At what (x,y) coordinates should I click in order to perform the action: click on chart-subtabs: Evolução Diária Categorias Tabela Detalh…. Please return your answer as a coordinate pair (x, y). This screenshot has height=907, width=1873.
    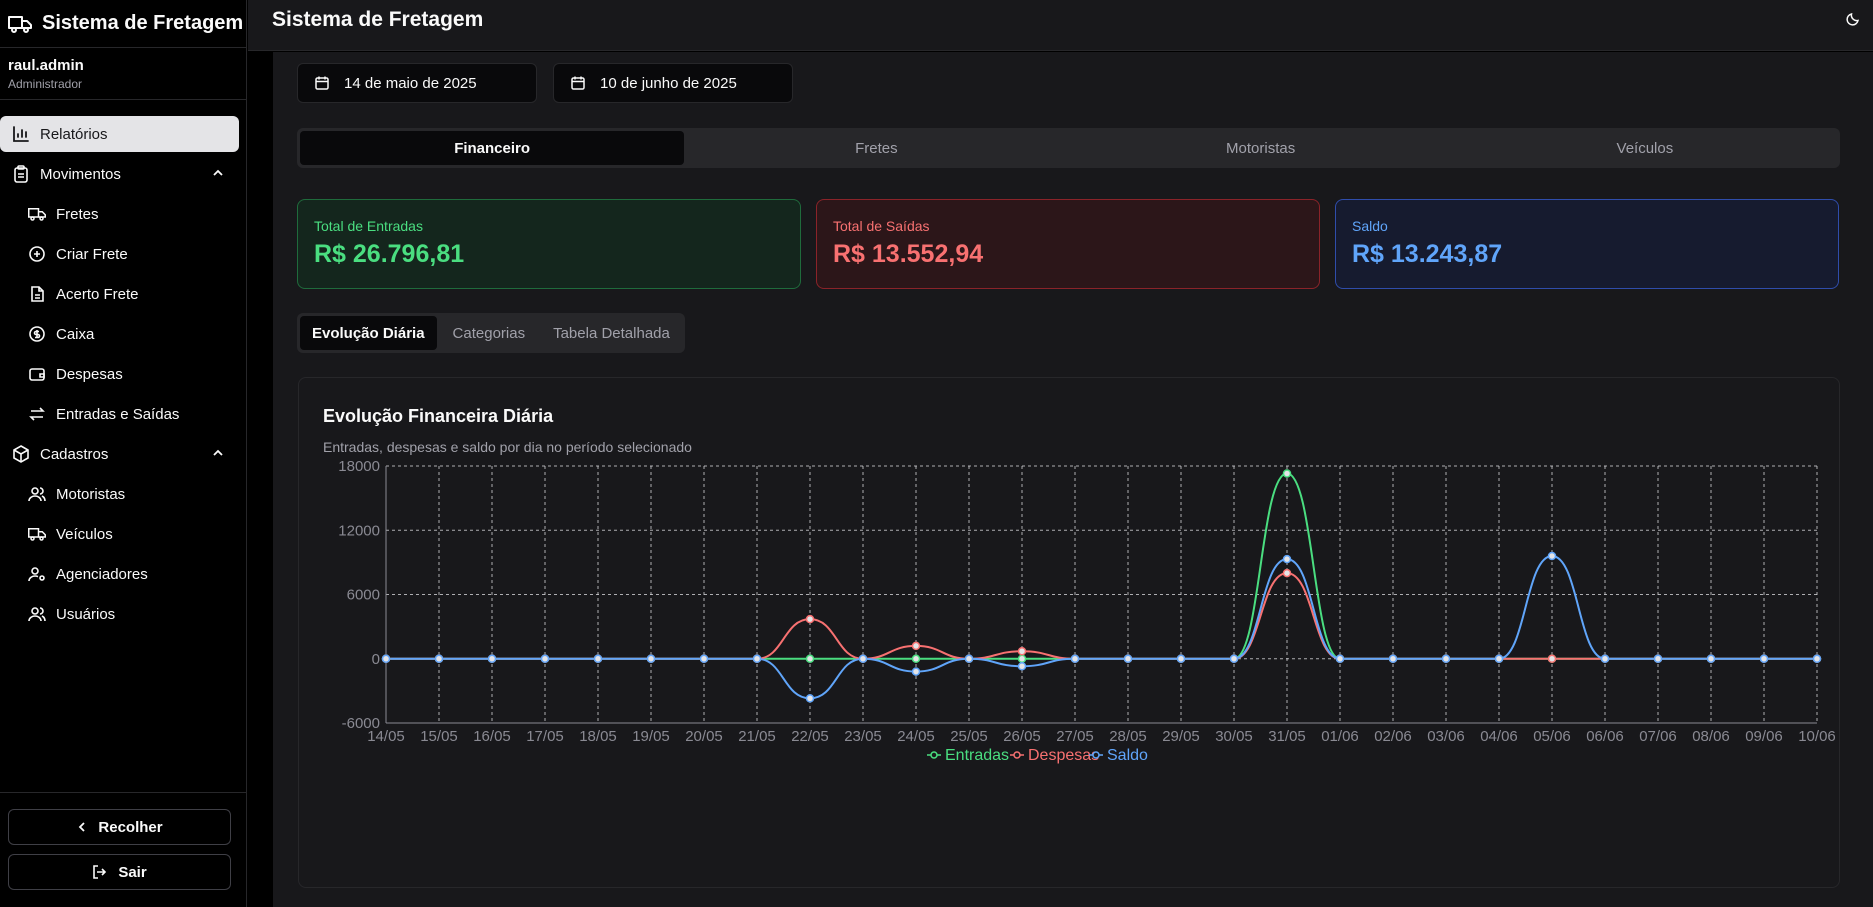
    Looking at the image, I should click on (491, 333).